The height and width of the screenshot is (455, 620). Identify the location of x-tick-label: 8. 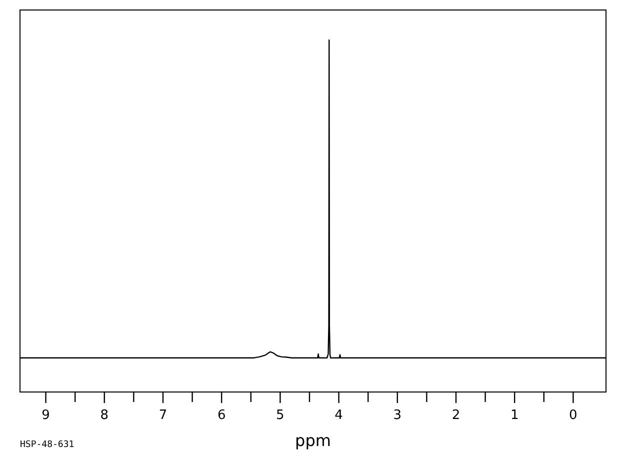
(104, 415).